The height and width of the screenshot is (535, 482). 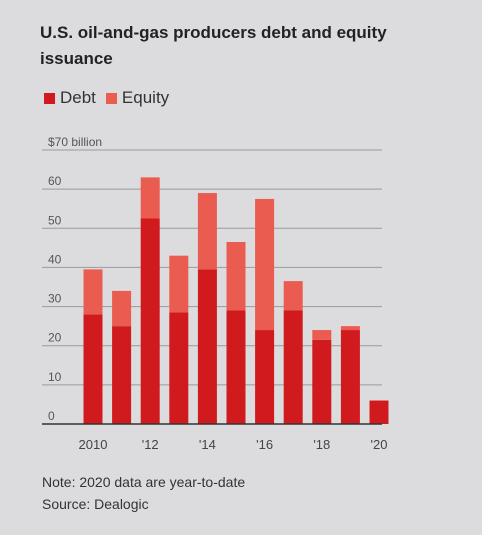 What do you see at coordinates (75, 142) in the screenshot?
I see `y-tick-label: $70 billion` at bounding box center [75, 142].